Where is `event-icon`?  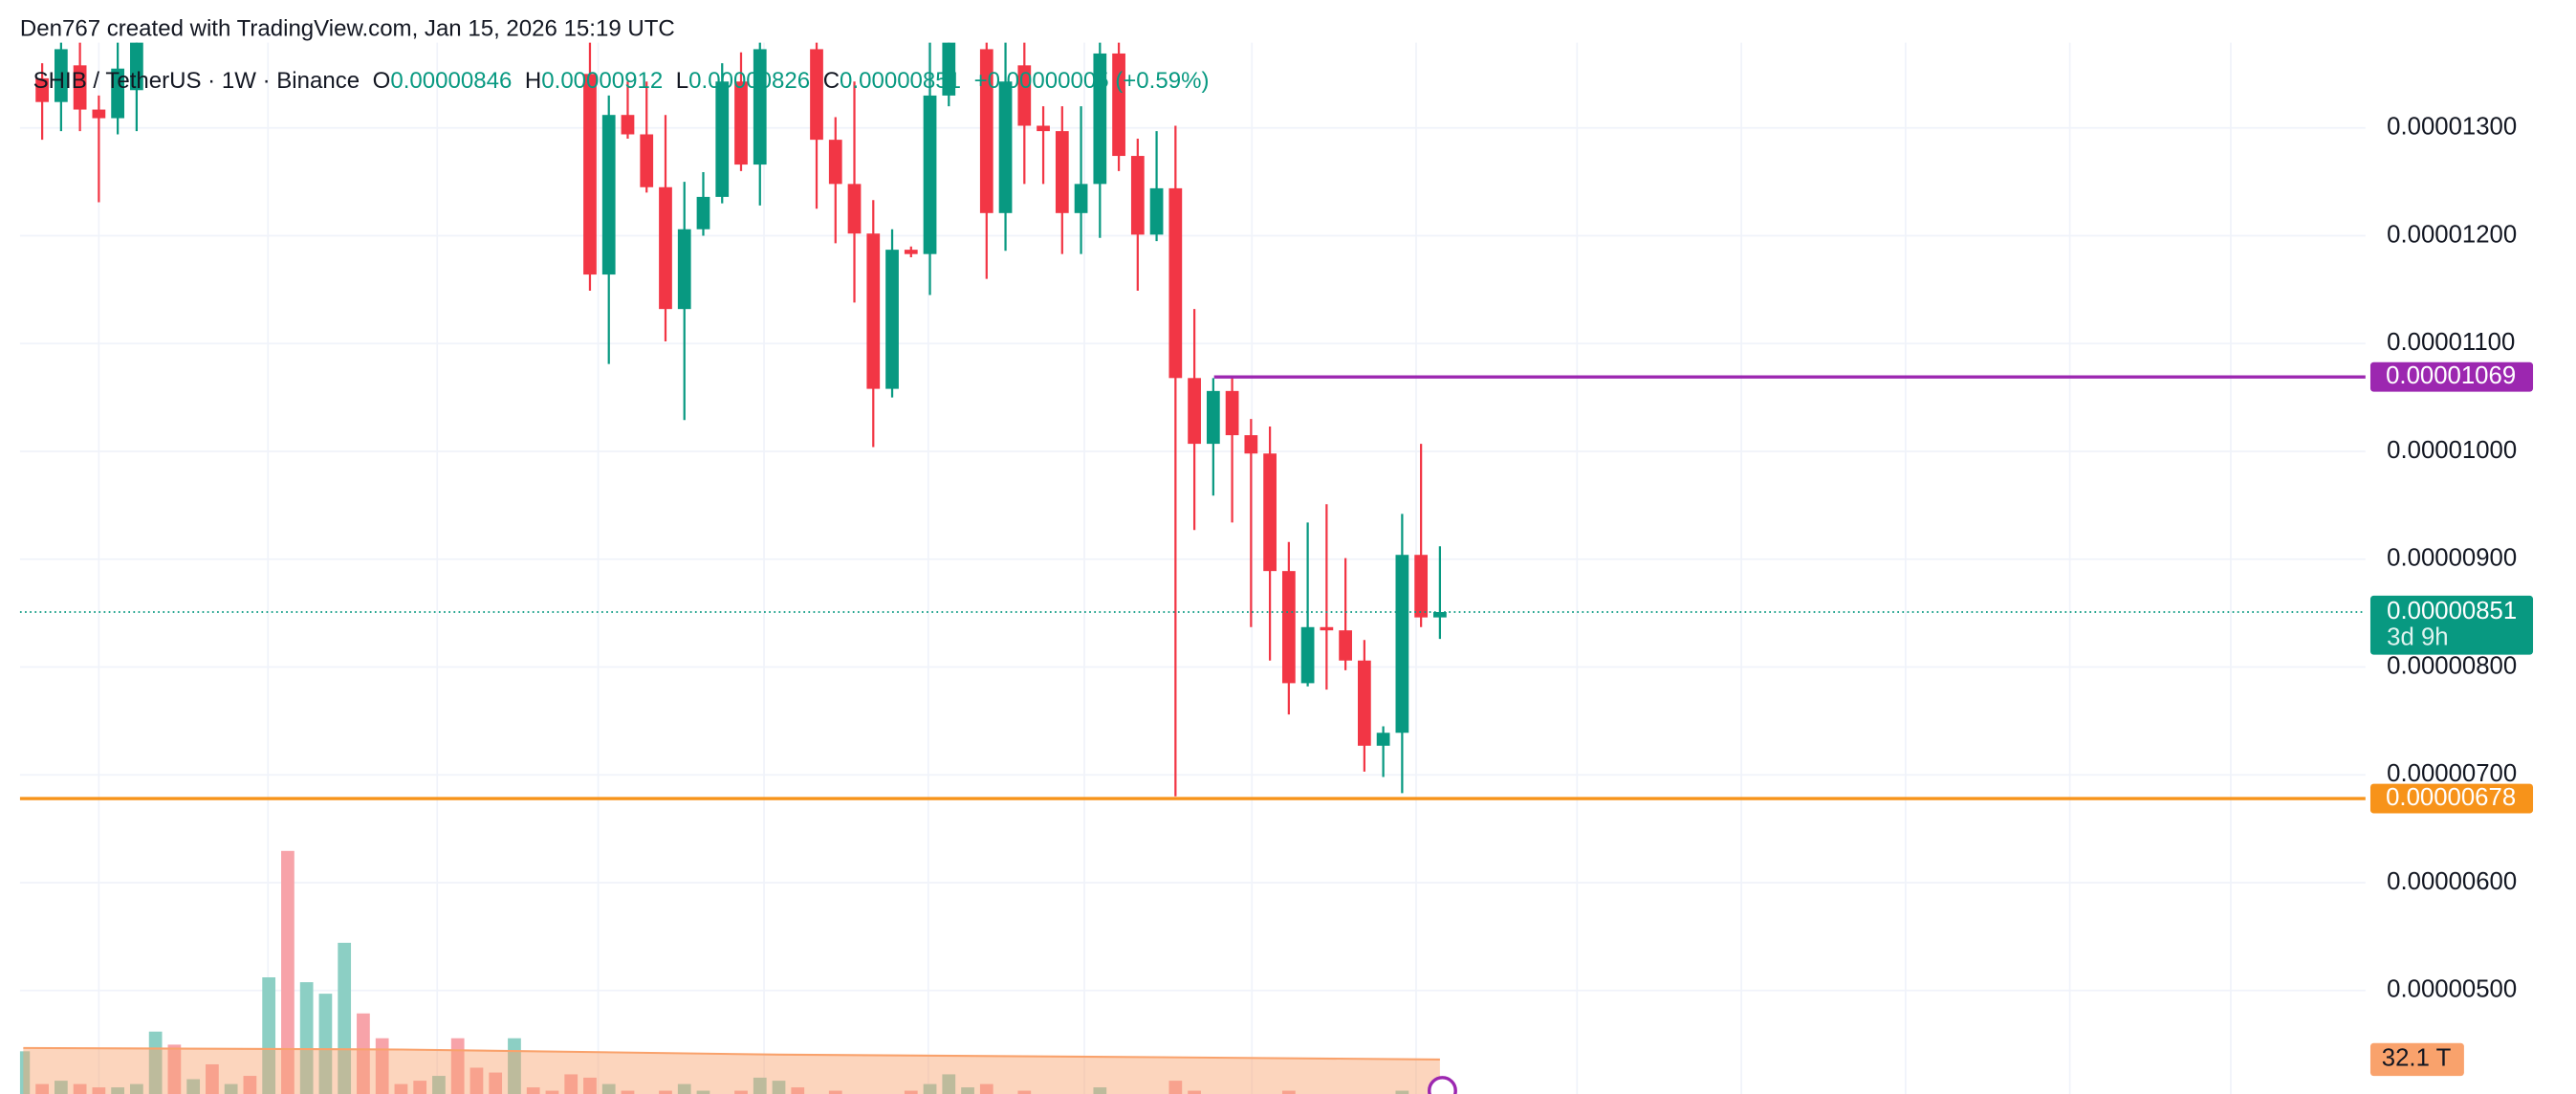
event-icon is located at coordinates (1442, 1085).